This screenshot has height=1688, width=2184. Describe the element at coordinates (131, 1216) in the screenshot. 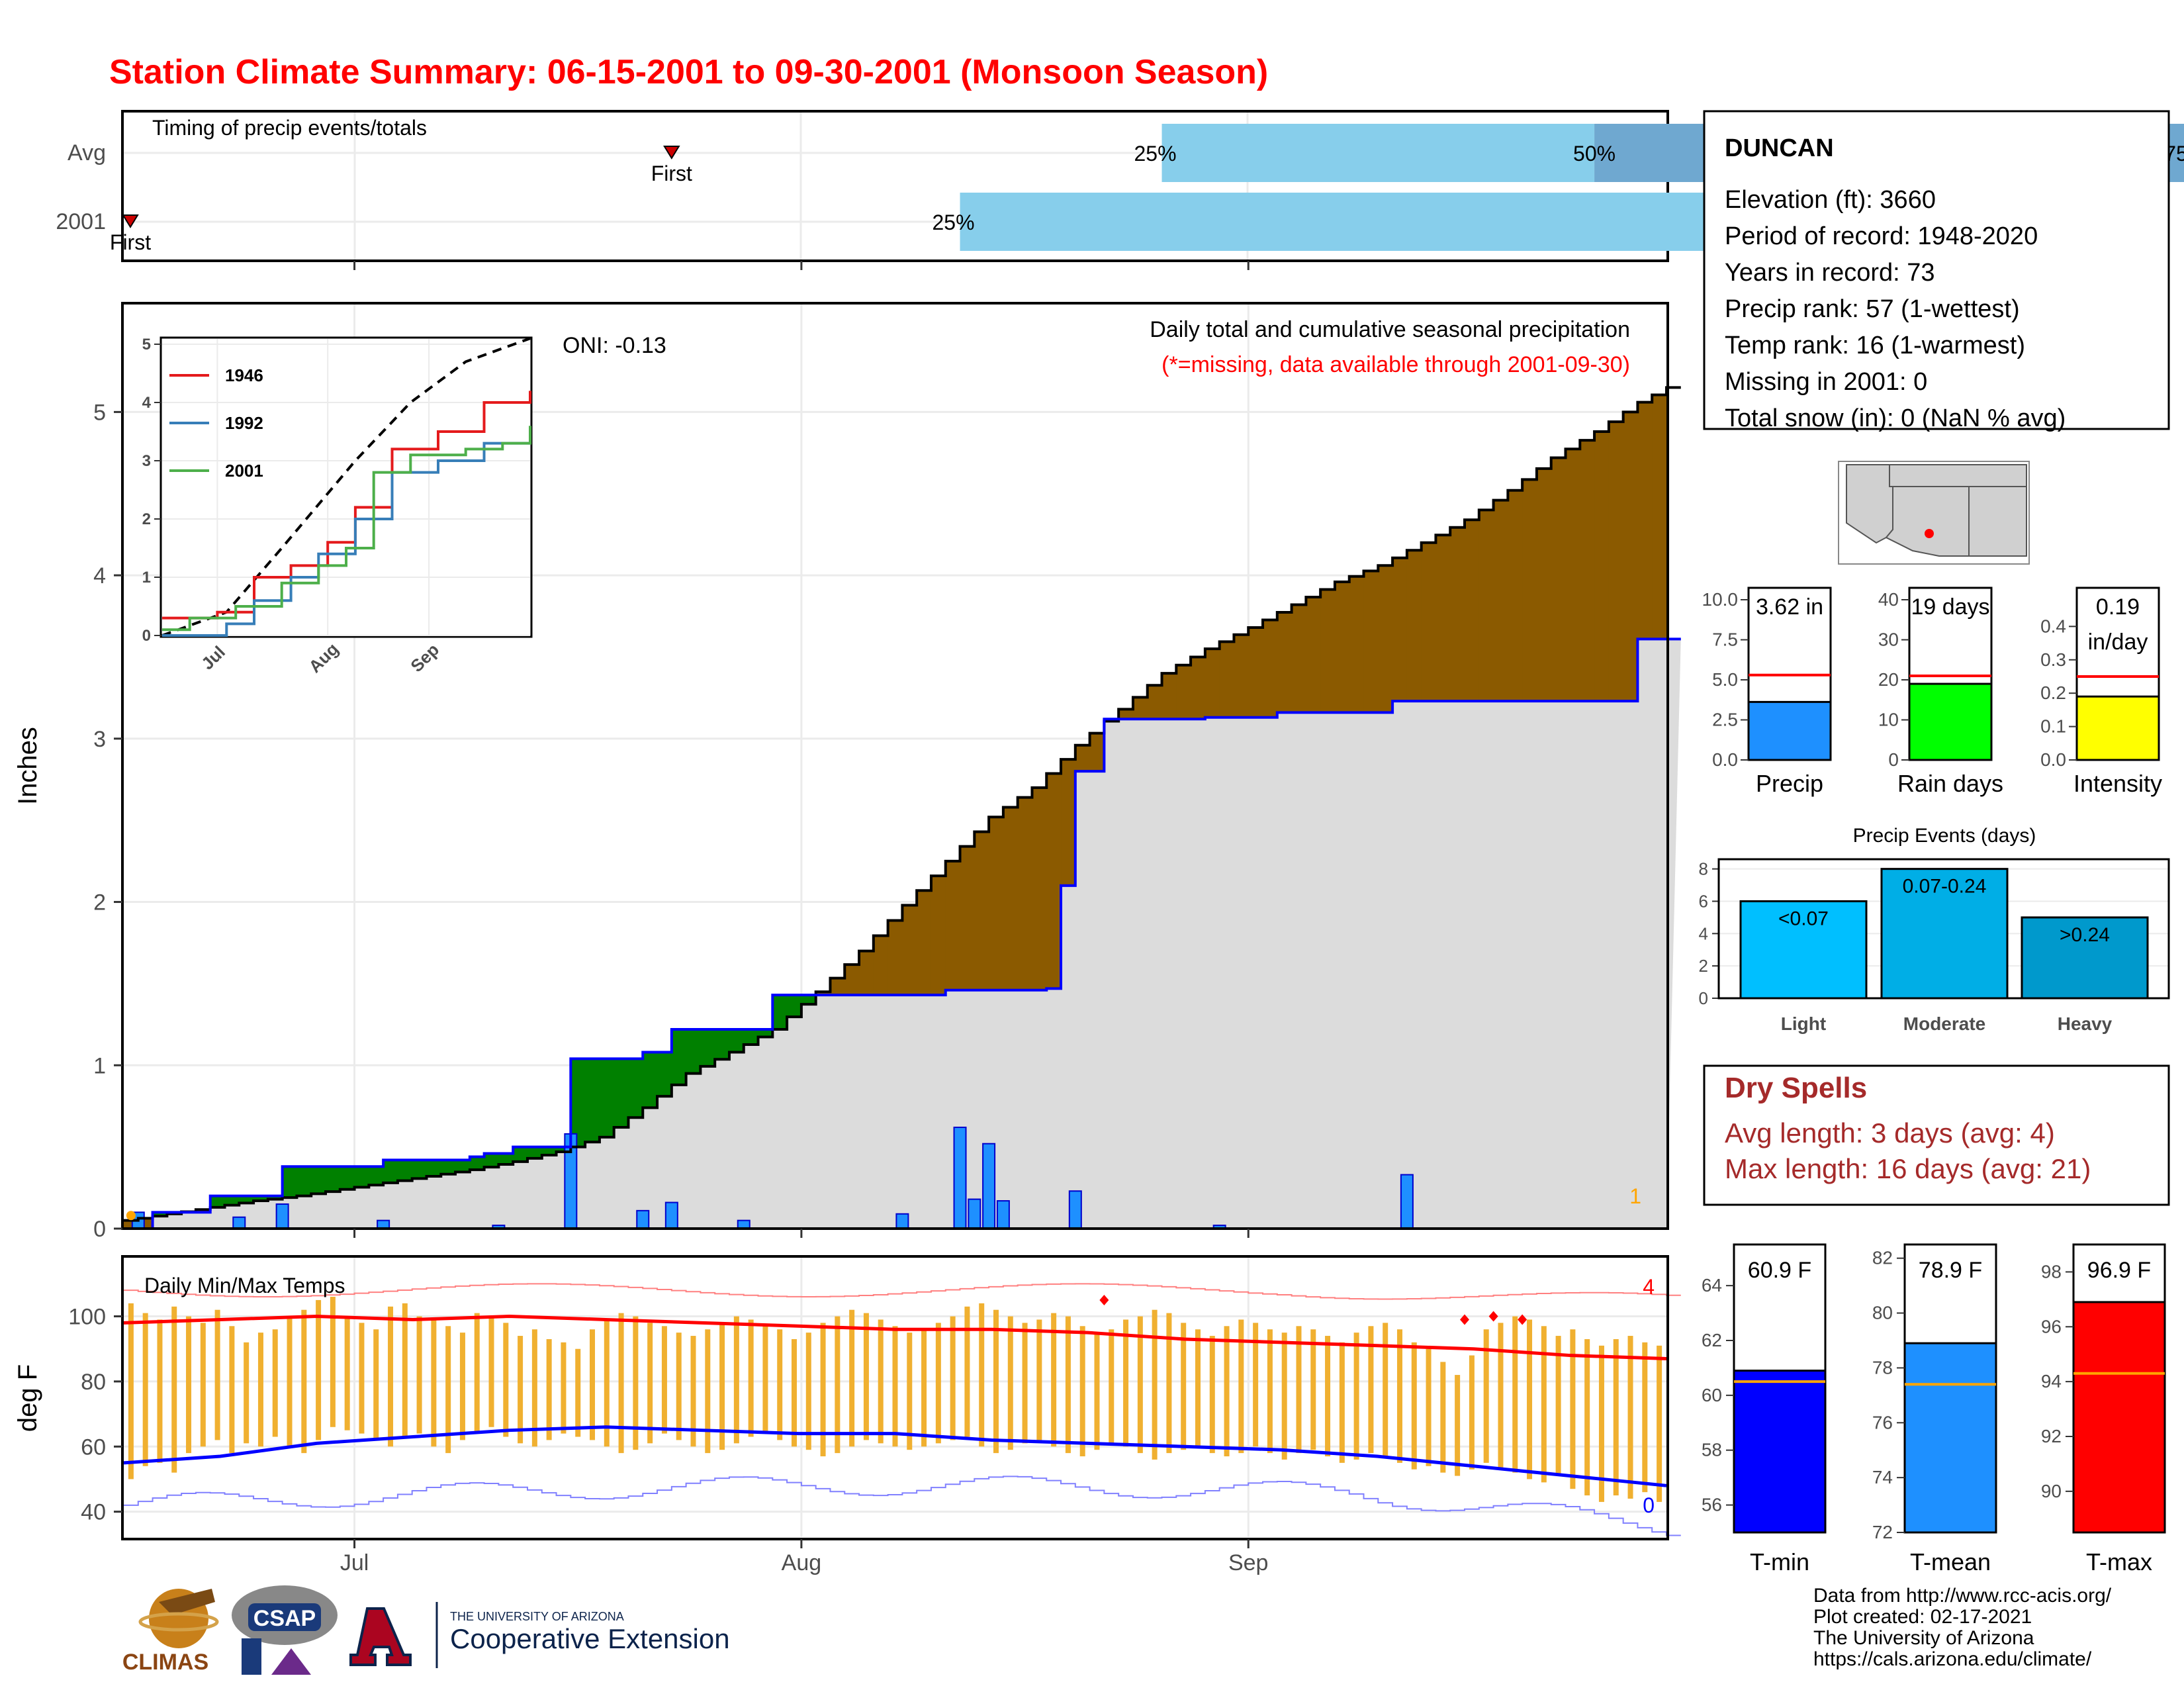

I see `missing-marker` at that location.